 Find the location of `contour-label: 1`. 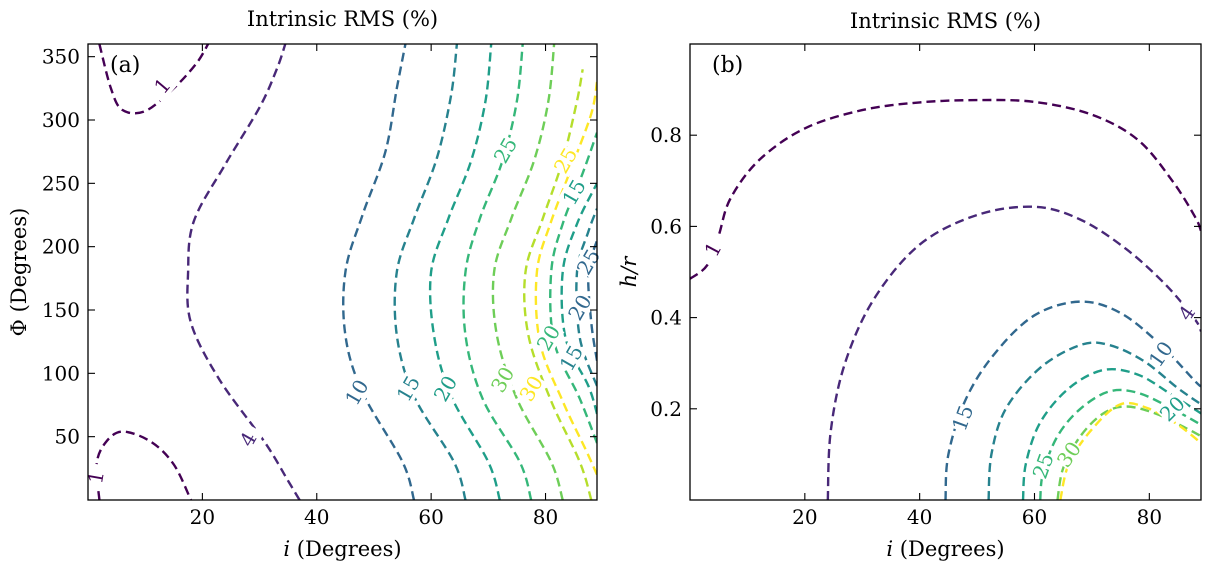

contour-label: 1 is located at coordinates (96, 477).